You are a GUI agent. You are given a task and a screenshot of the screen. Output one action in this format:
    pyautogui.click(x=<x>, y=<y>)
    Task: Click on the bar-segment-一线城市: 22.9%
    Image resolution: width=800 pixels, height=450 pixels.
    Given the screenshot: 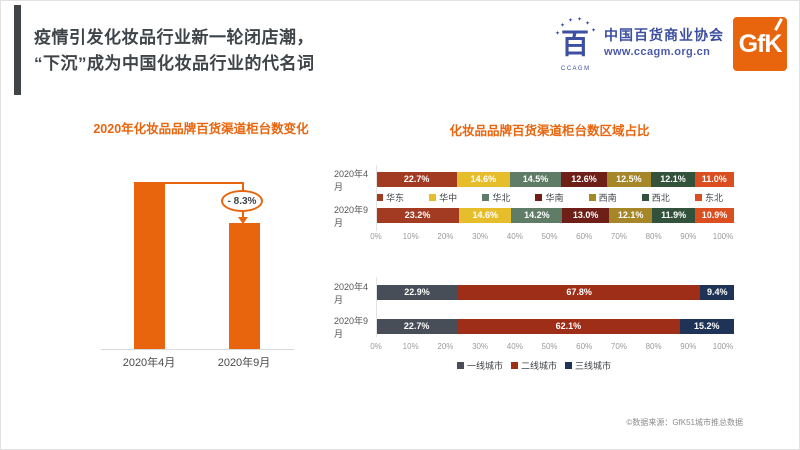 What is the action you would take?
    pyautogui.click(x=417, y=292)
    